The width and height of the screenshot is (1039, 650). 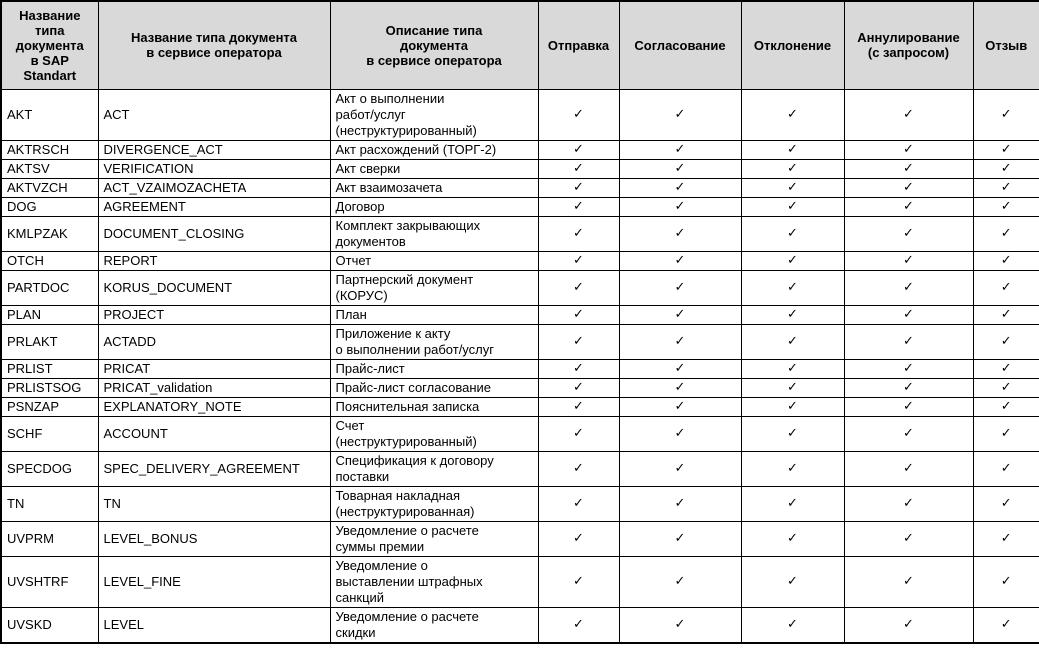 I want to click on cell-sap-doc-type: PLAN, so click(x=49, y=314).